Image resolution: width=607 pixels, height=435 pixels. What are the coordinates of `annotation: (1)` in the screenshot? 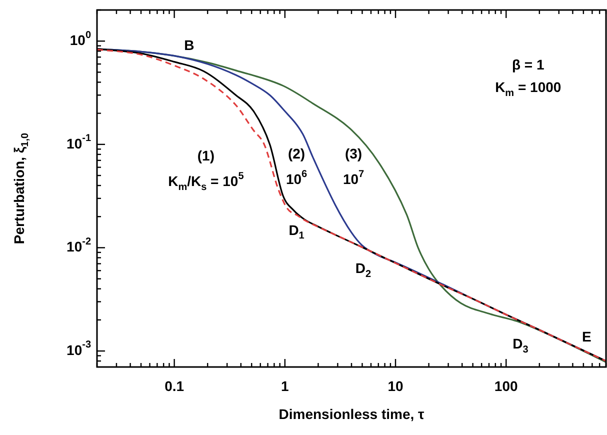 It's located at (205, 156).